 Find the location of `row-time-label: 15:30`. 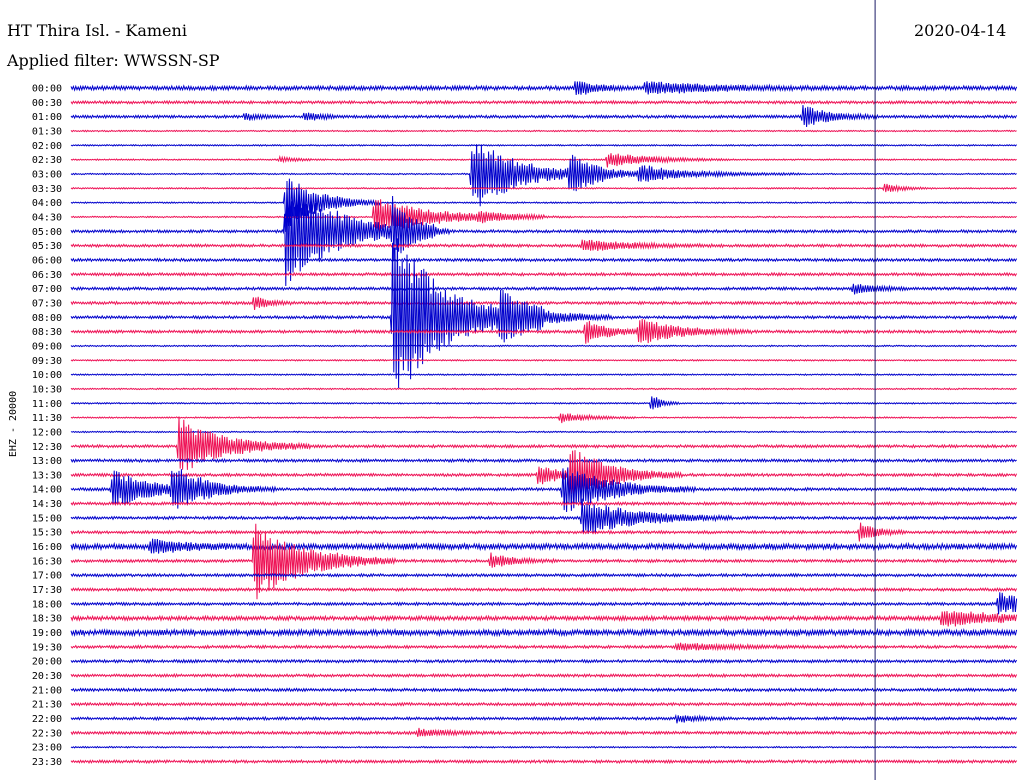

row-time-label: 15:30 is located at coordinates (47, 533).